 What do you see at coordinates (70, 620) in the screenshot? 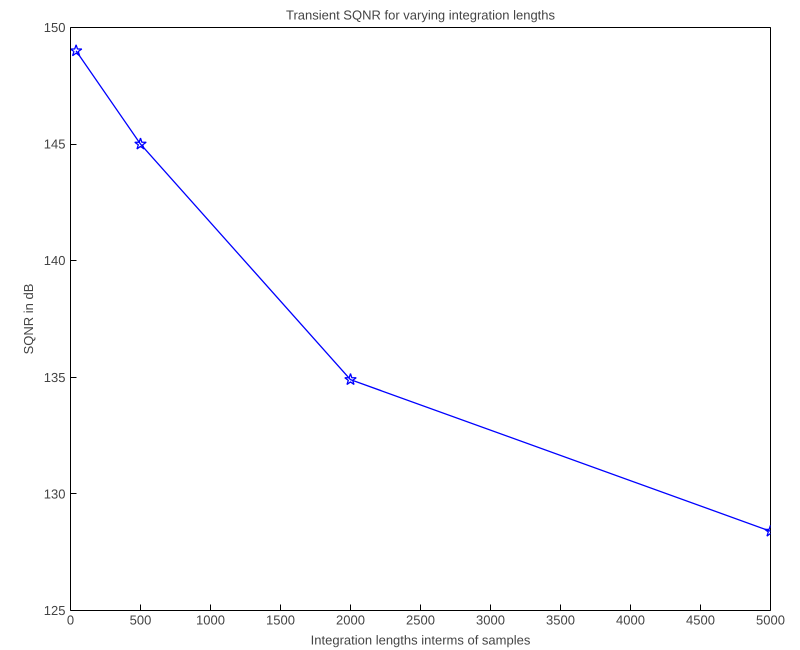
I see `x-tick-label: 0` at bounding box center [70, 620].